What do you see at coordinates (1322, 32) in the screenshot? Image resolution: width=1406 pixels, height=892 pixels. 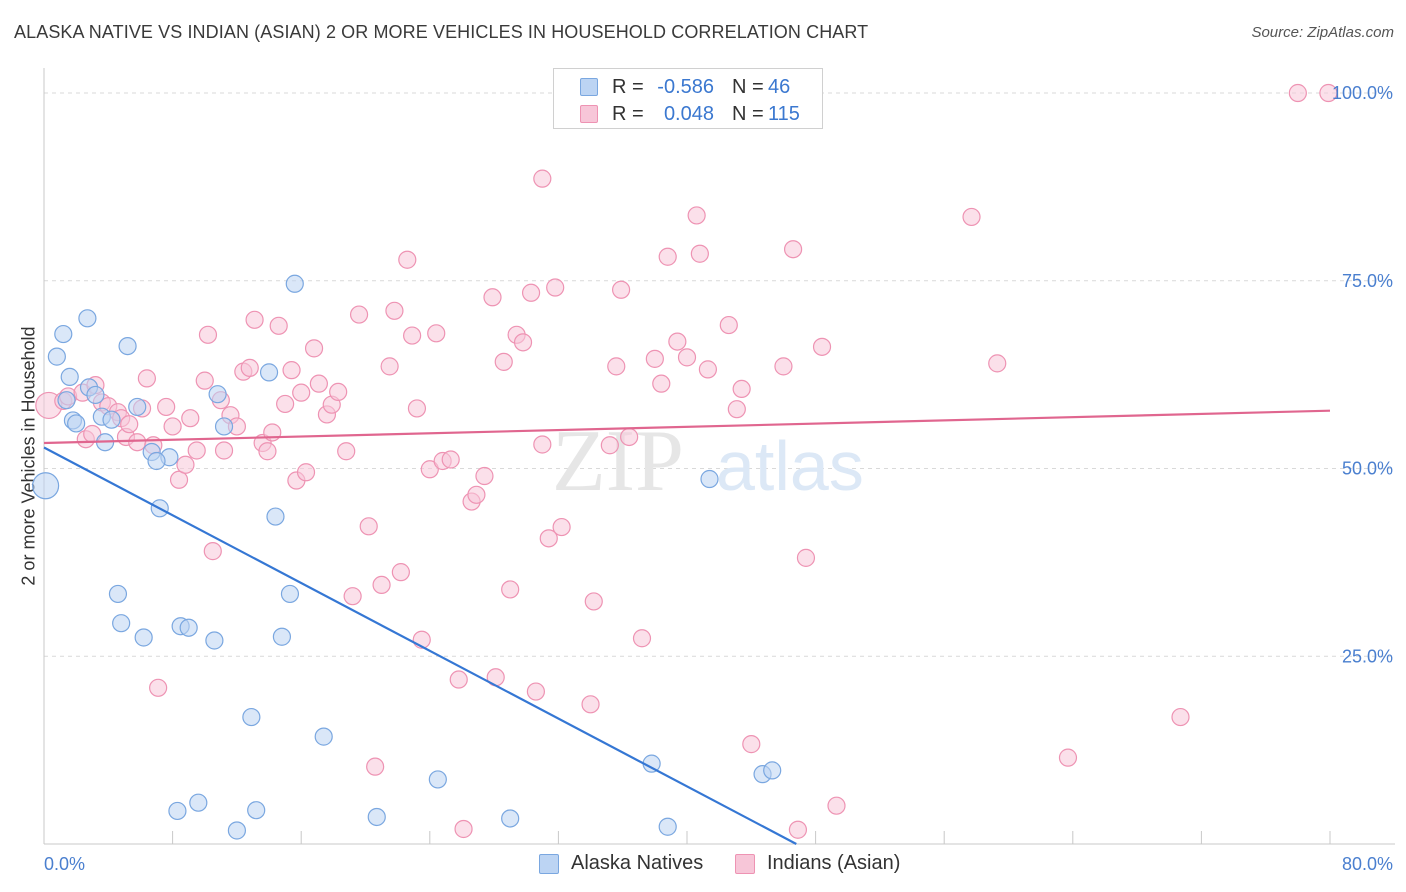 I see `chart-source: Source: ZipAtlas.com` at bounding box center [1322, 32].